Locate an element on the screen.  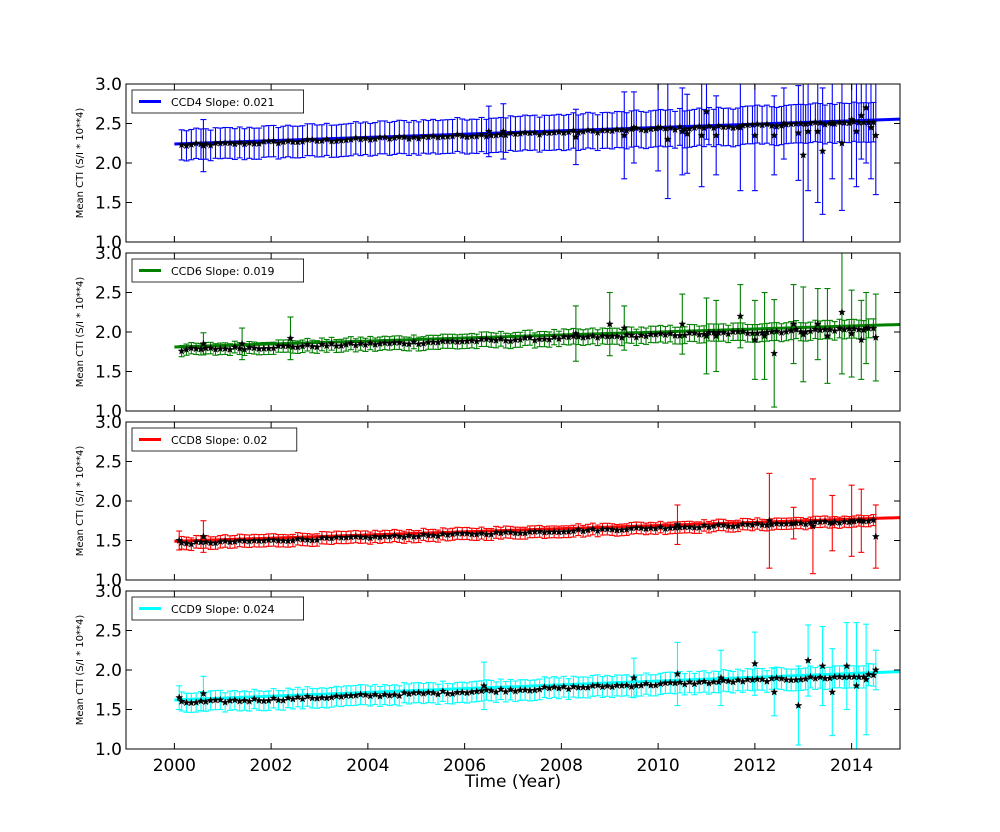
y-tick-label: 1.0 is located at coordinates (108, 243).